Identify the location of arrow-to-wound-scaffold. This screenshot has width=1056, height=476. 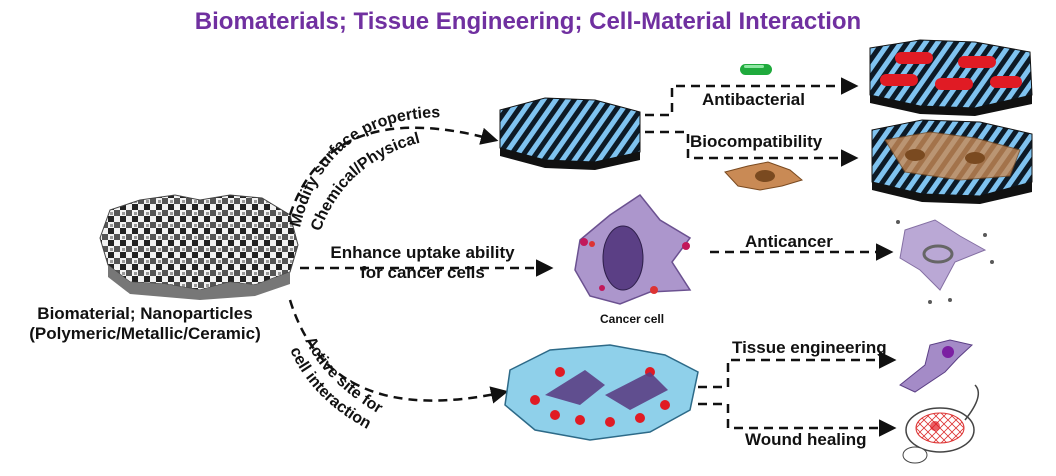
(398, 351).